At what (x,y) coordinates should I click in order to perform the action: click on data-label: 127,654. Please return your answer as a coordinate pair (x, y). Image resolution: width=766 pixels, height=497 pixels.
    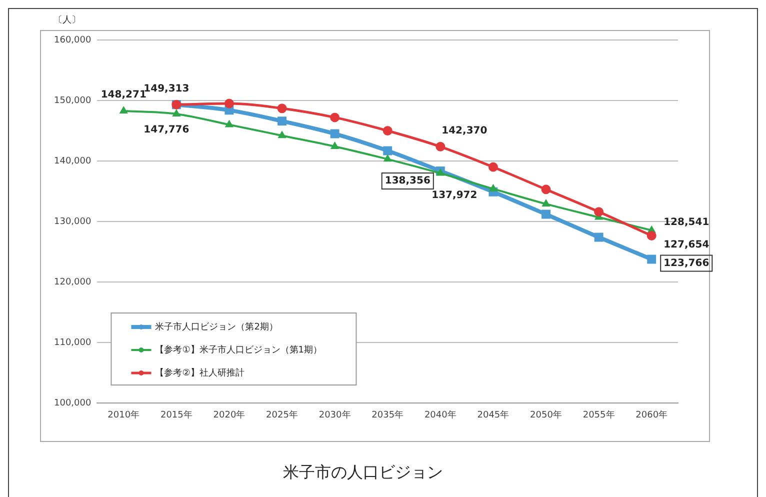
    Looking at the image, I should click on (687, 244).